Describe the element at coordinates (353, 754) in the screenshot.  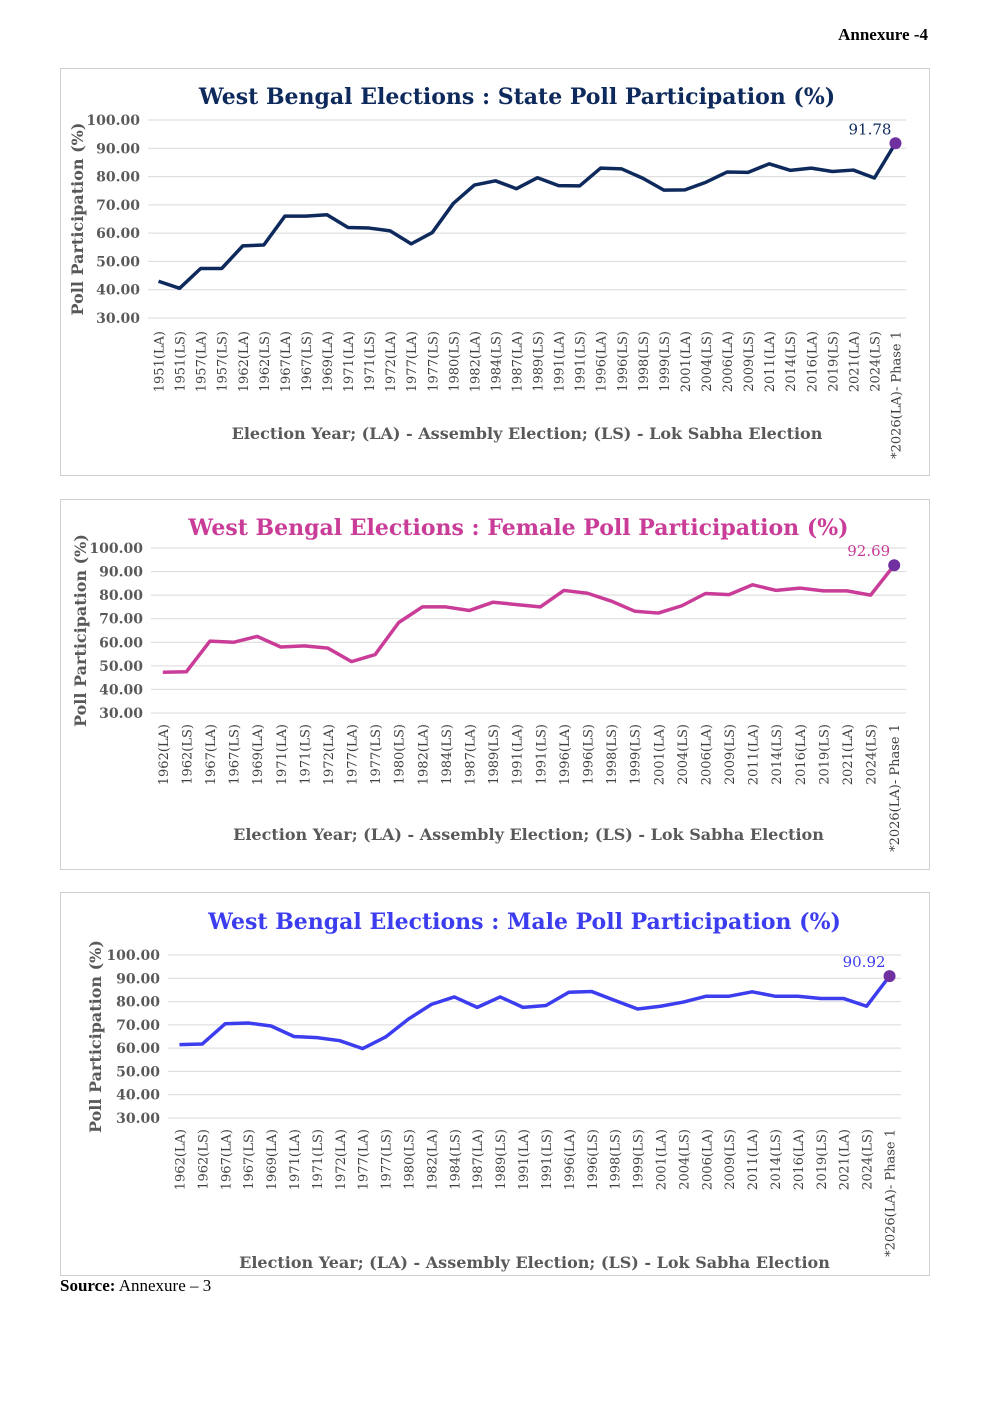
I see `x-tick-label: 1977(LA)` at that location.